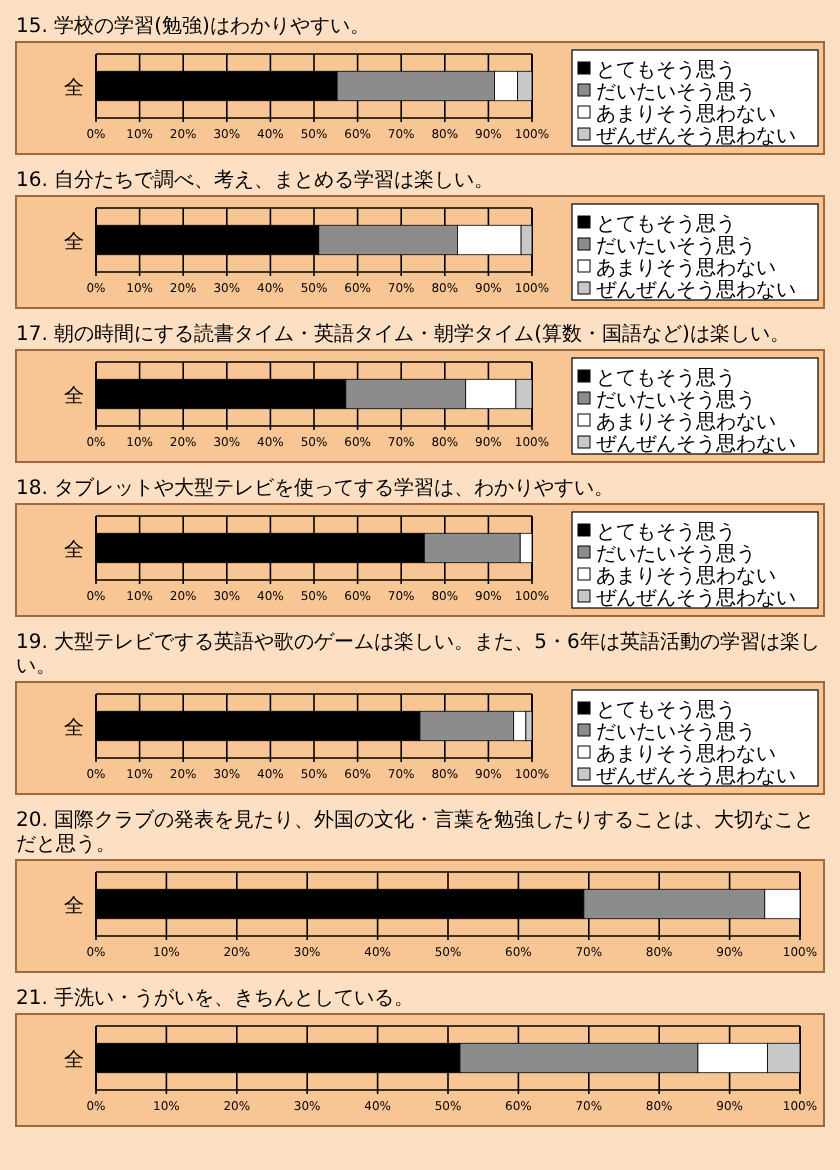  Describe the element at coordinates (215, 998) in the screenshot. I see `chart-title: 21. 手洗い・うがいを、きちんとしている。` at that location.